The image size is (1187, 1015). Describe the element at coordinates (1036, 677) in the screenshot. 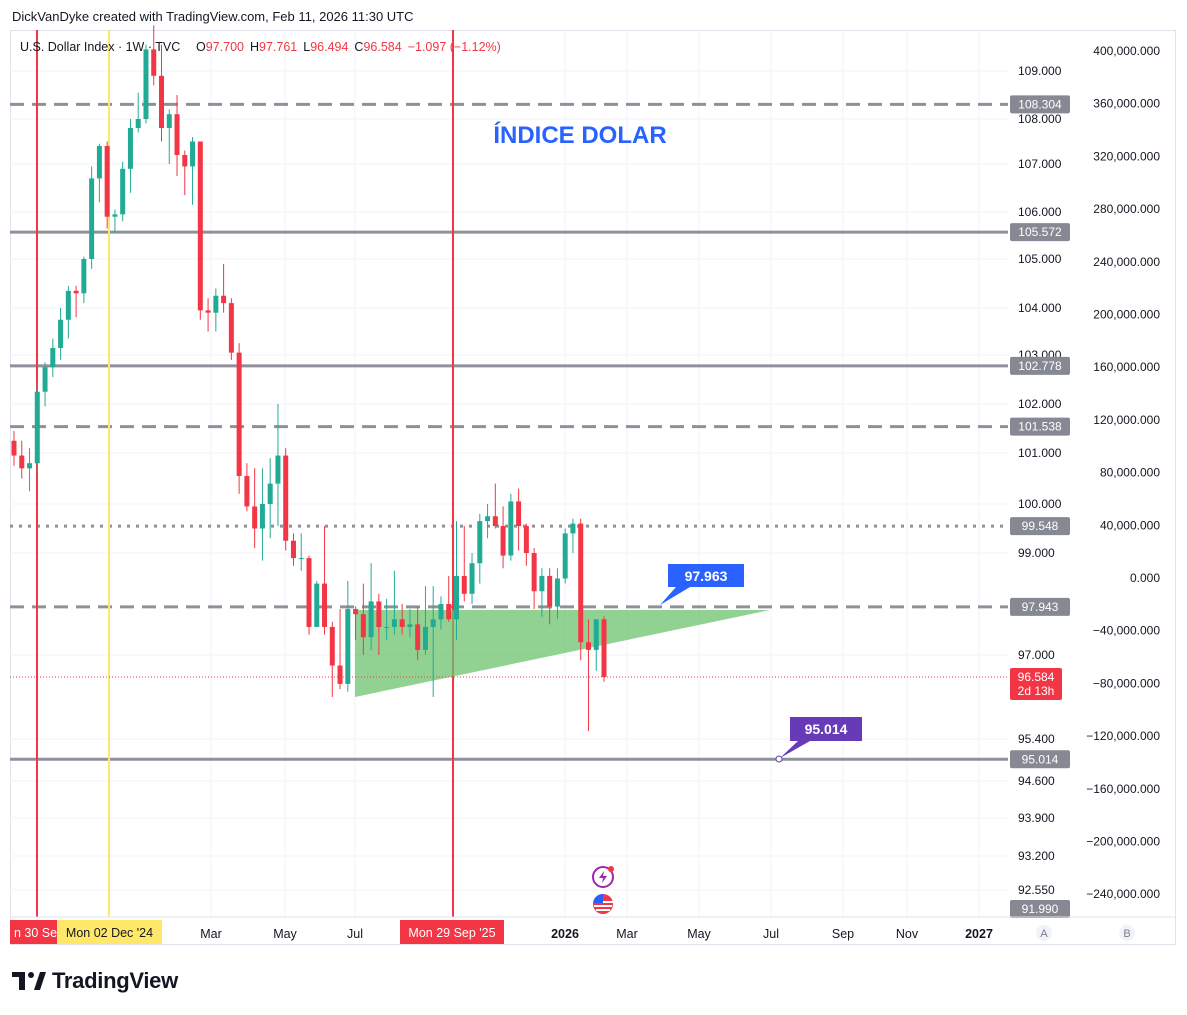

I see `last-price-label: 96.584` at that location.